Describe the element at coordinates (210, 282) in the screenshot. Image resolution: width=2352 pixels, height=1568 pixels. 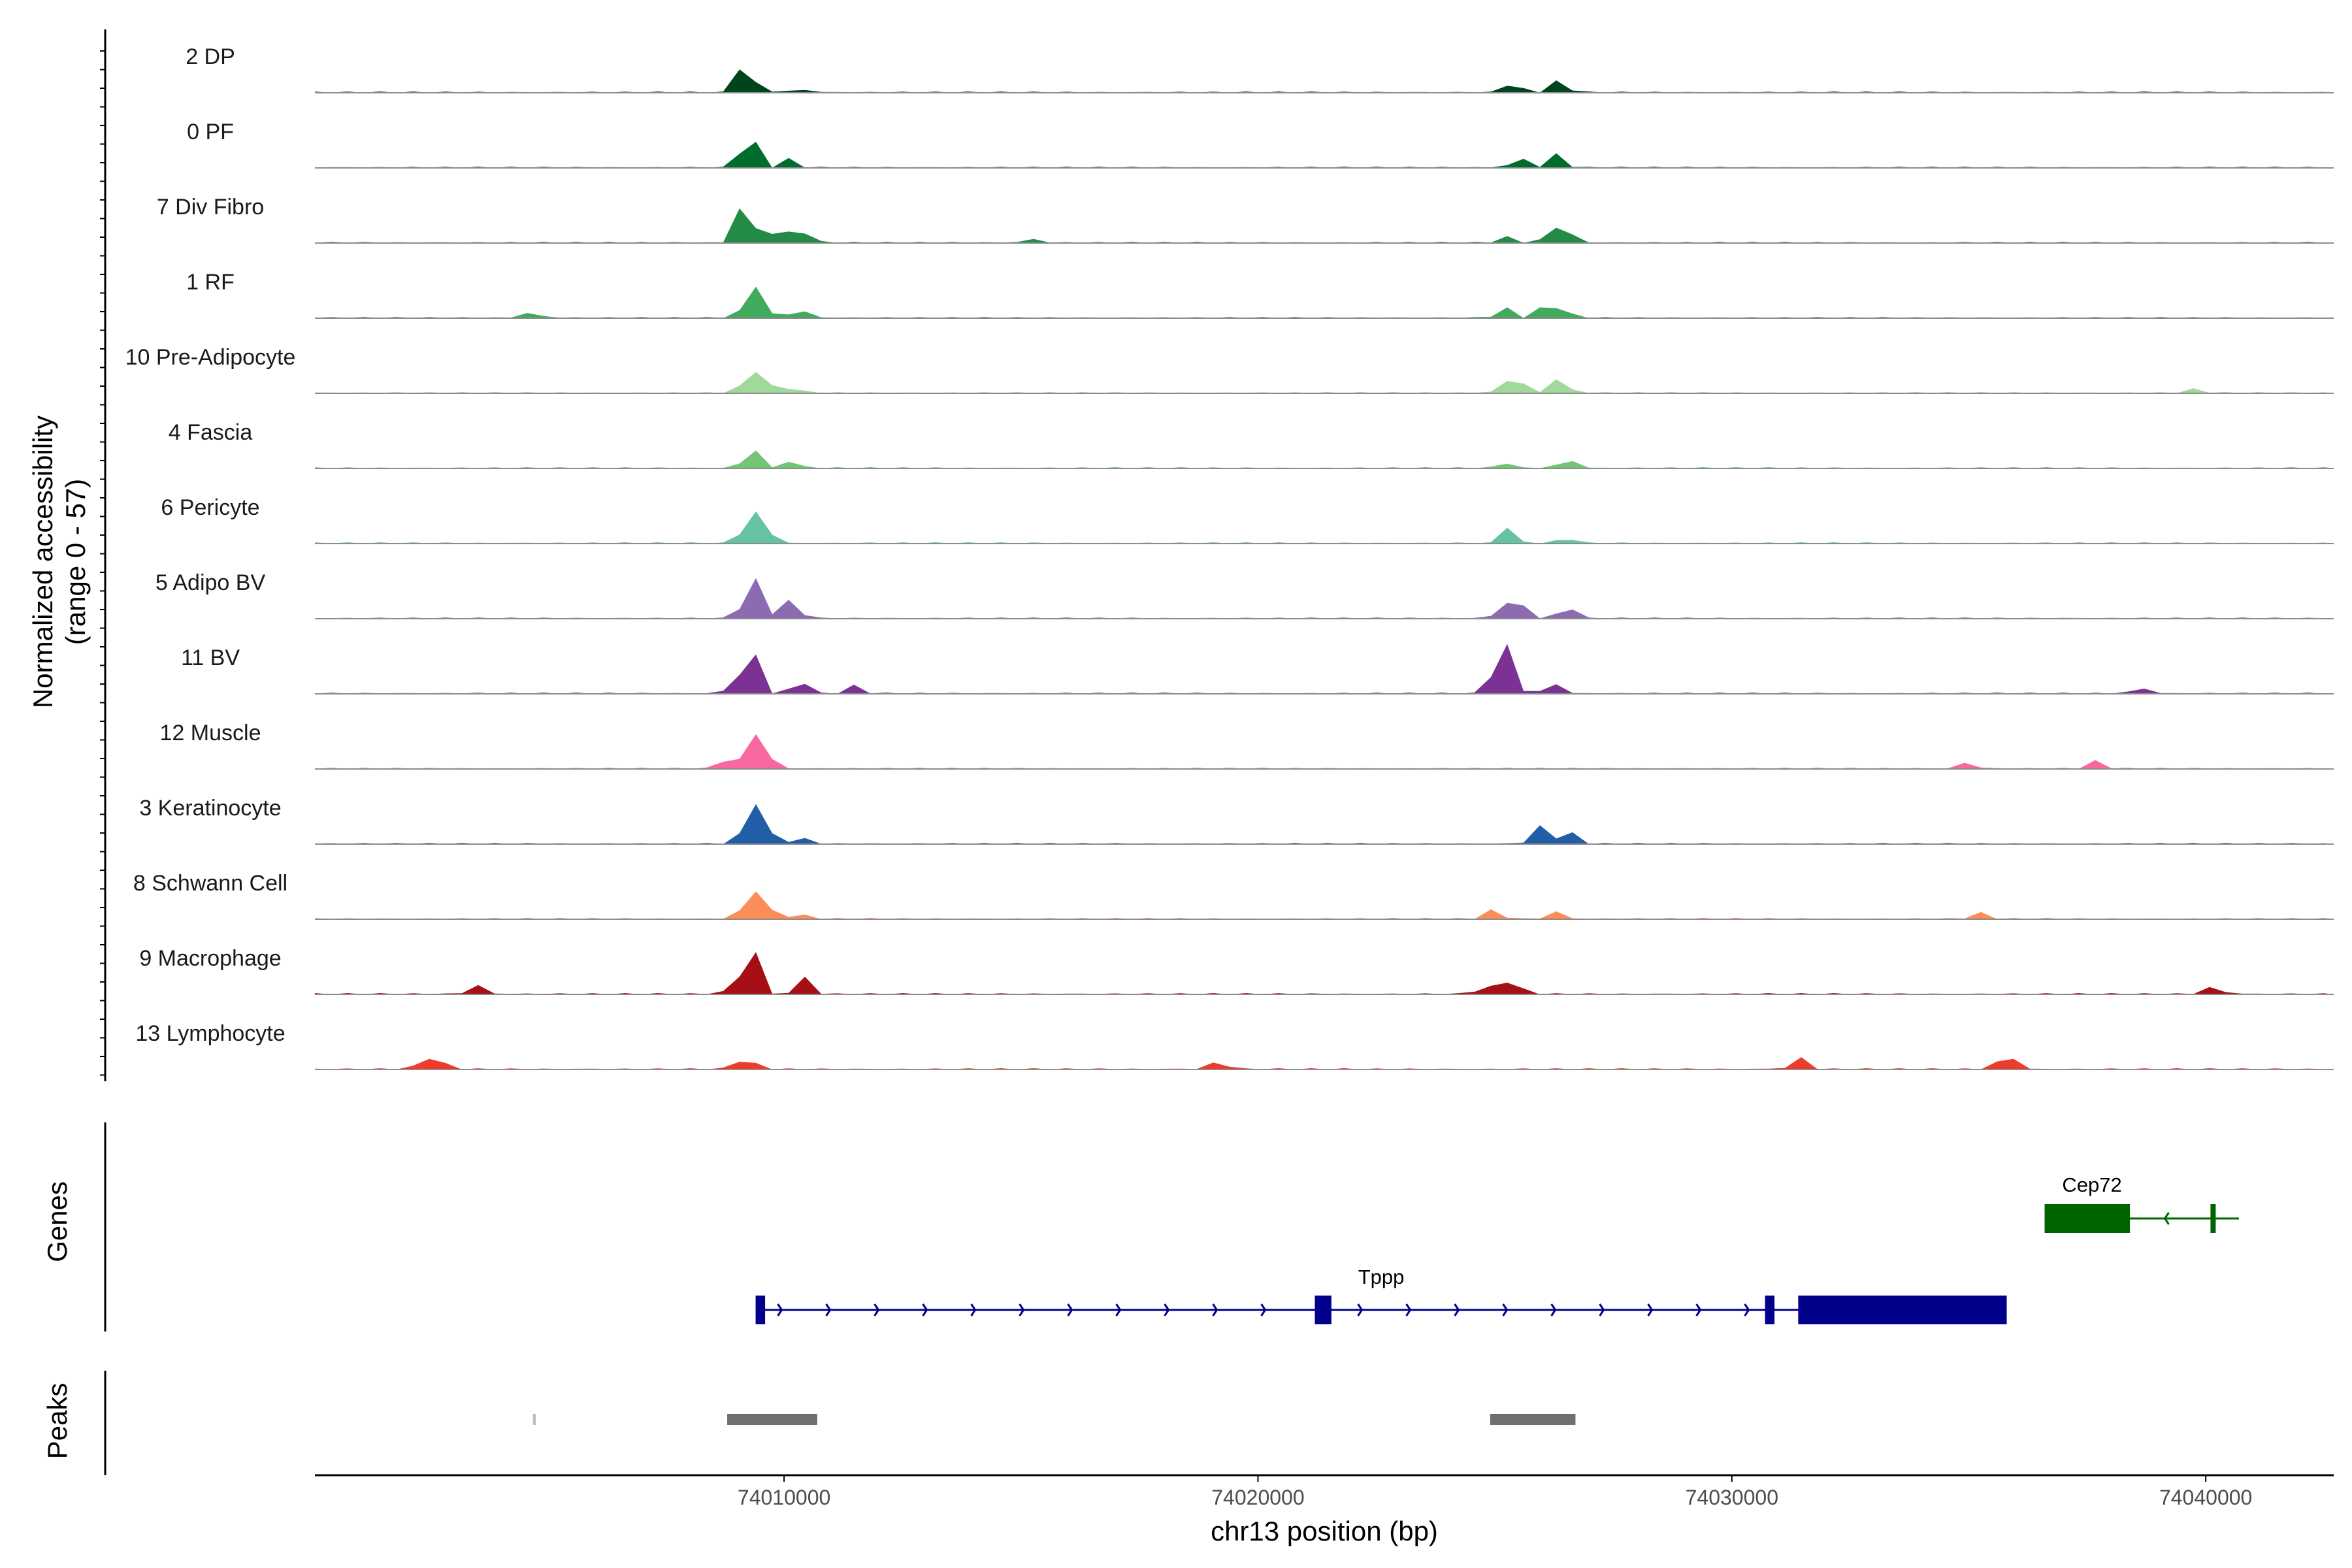
I see `track-label: 1 RF` at that location.